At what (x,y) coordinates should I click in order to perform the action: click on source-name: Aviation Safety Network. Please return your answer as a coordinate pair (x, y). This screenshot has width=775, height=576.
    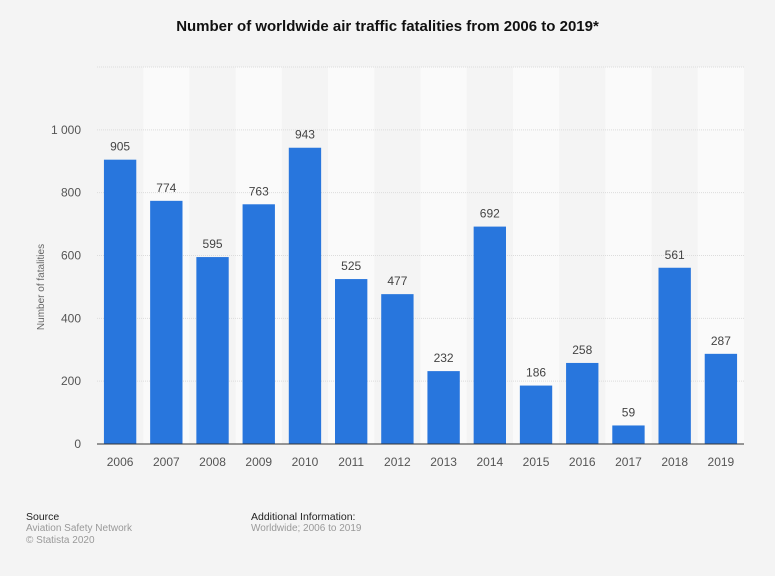
    Looking at the image, I should click on (79, 528).